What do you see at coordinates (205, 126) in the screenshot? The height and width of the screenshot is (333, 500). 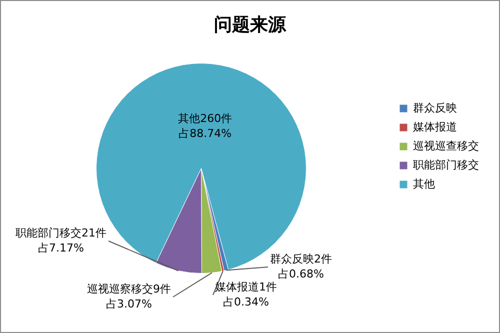 I see `data-label: 其他260件占88.74%` at bounding box center [205, 126].